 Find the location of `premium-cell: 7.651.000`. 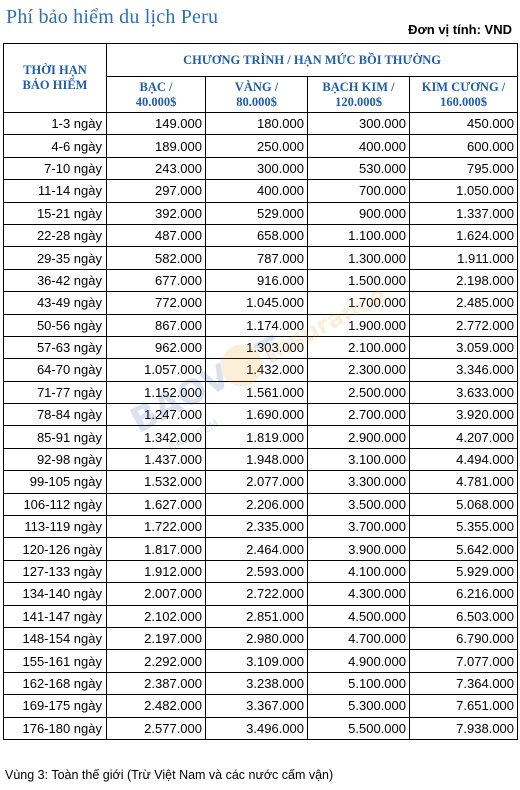

premium-cell: 7.651.000 is located at coordinates (463, 706).